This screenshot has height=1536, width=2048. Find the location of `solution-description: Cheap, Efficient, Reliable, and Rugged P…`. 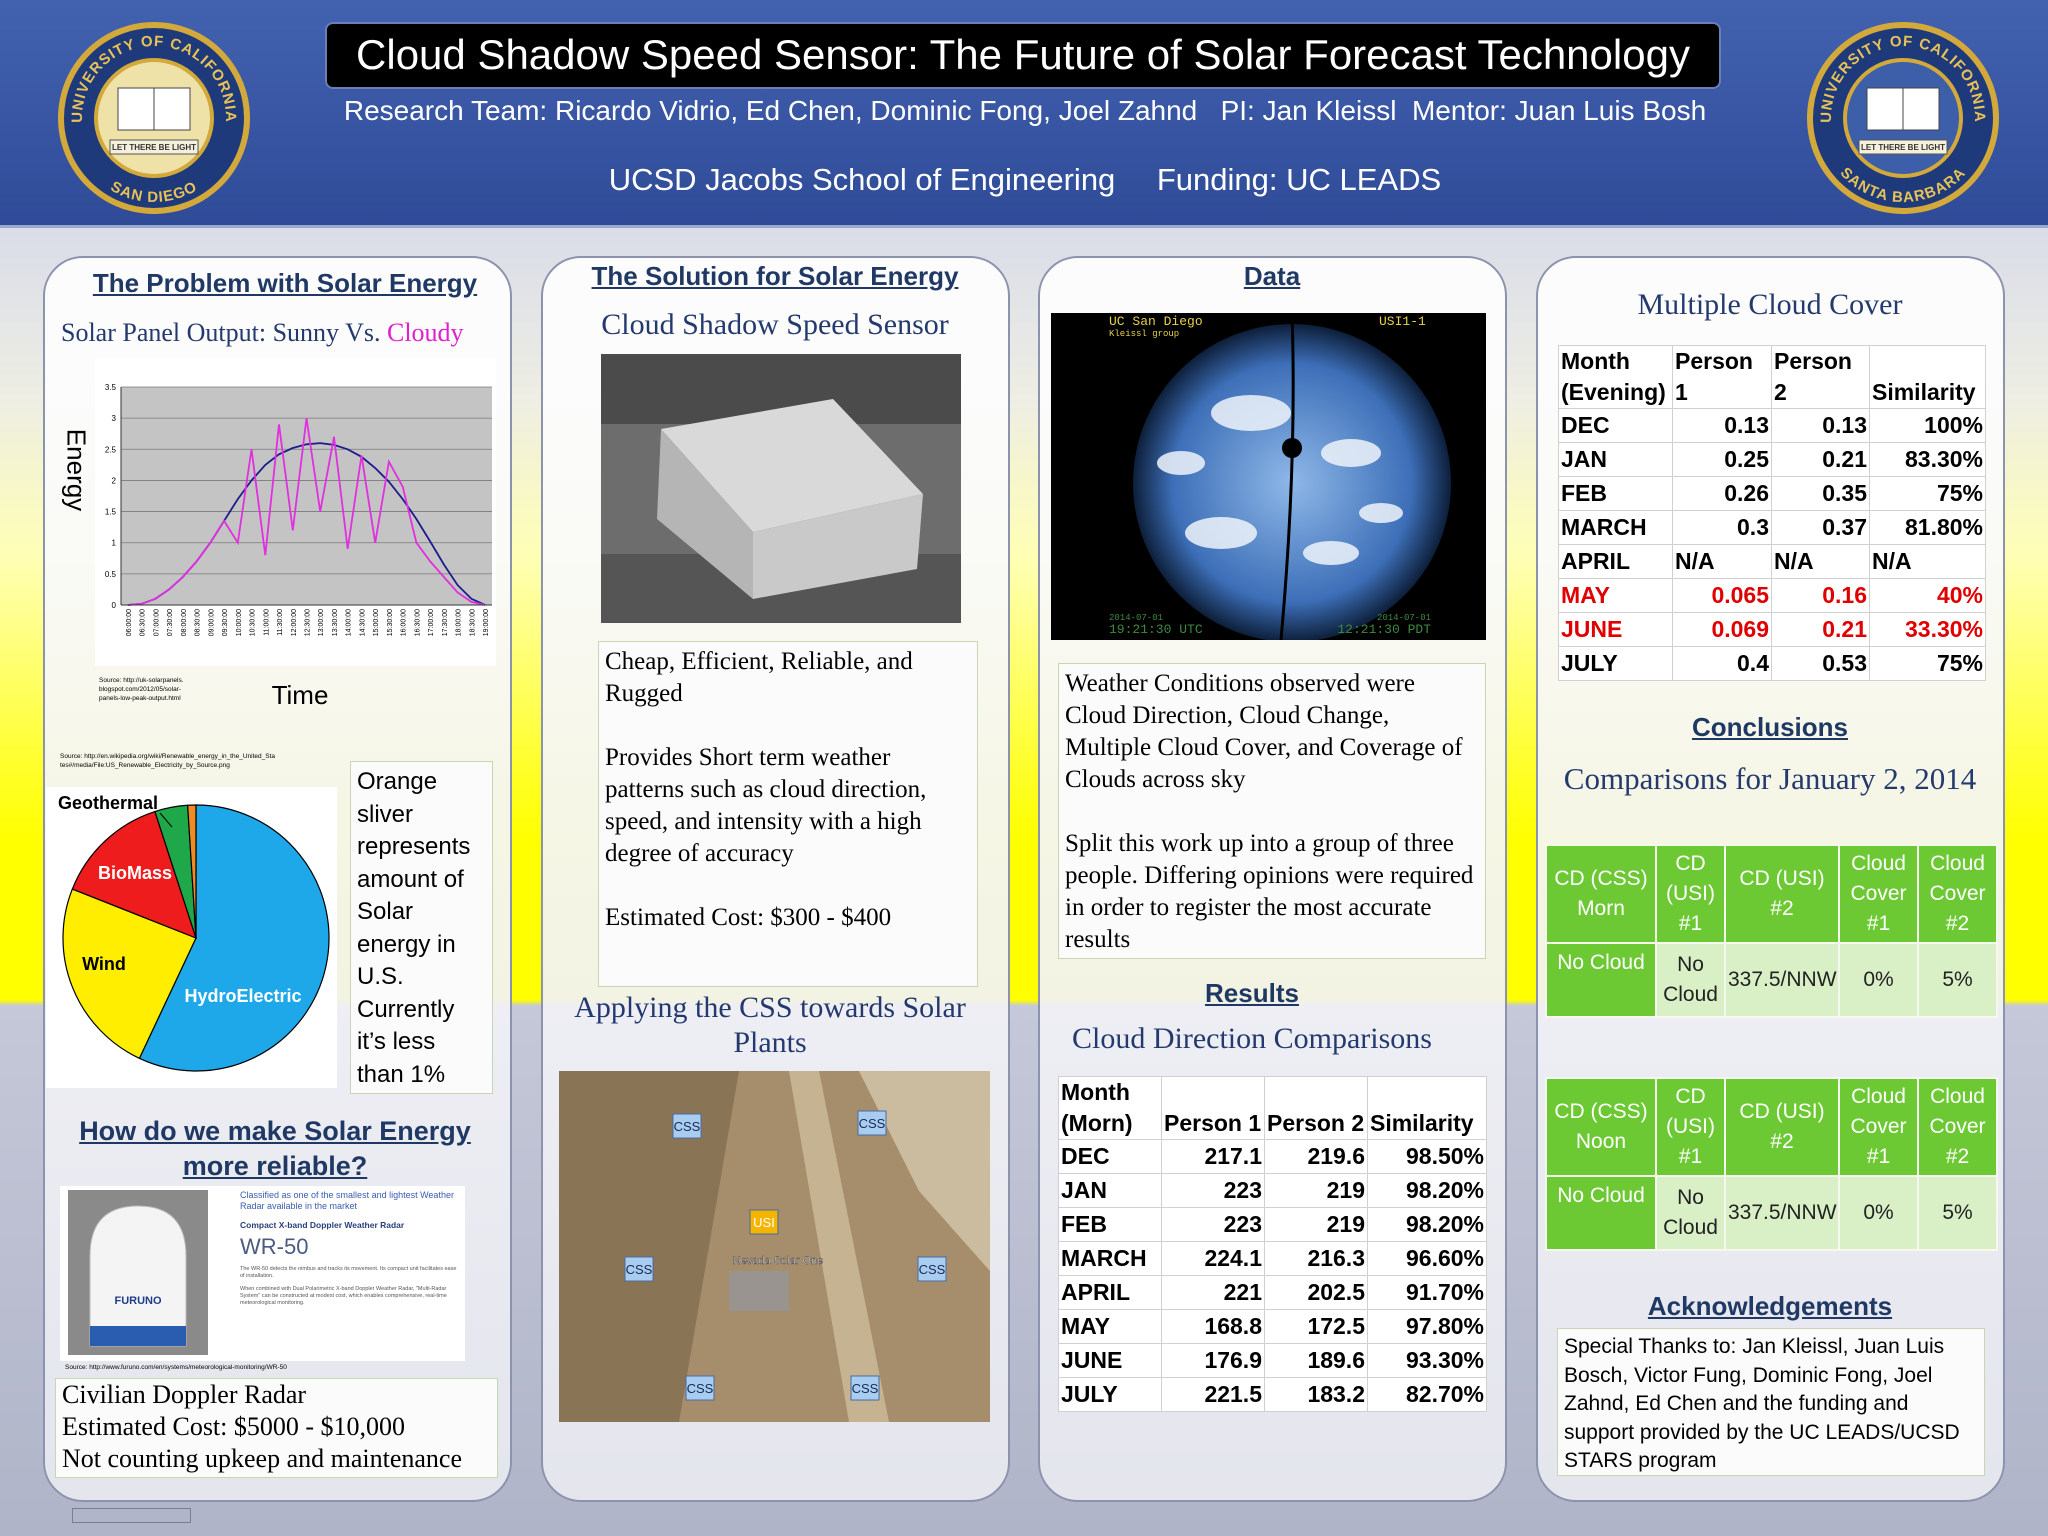

solution-description: Cheap, Efficient, Reliable, and Rugged P… is located at coordinates (788, 814).